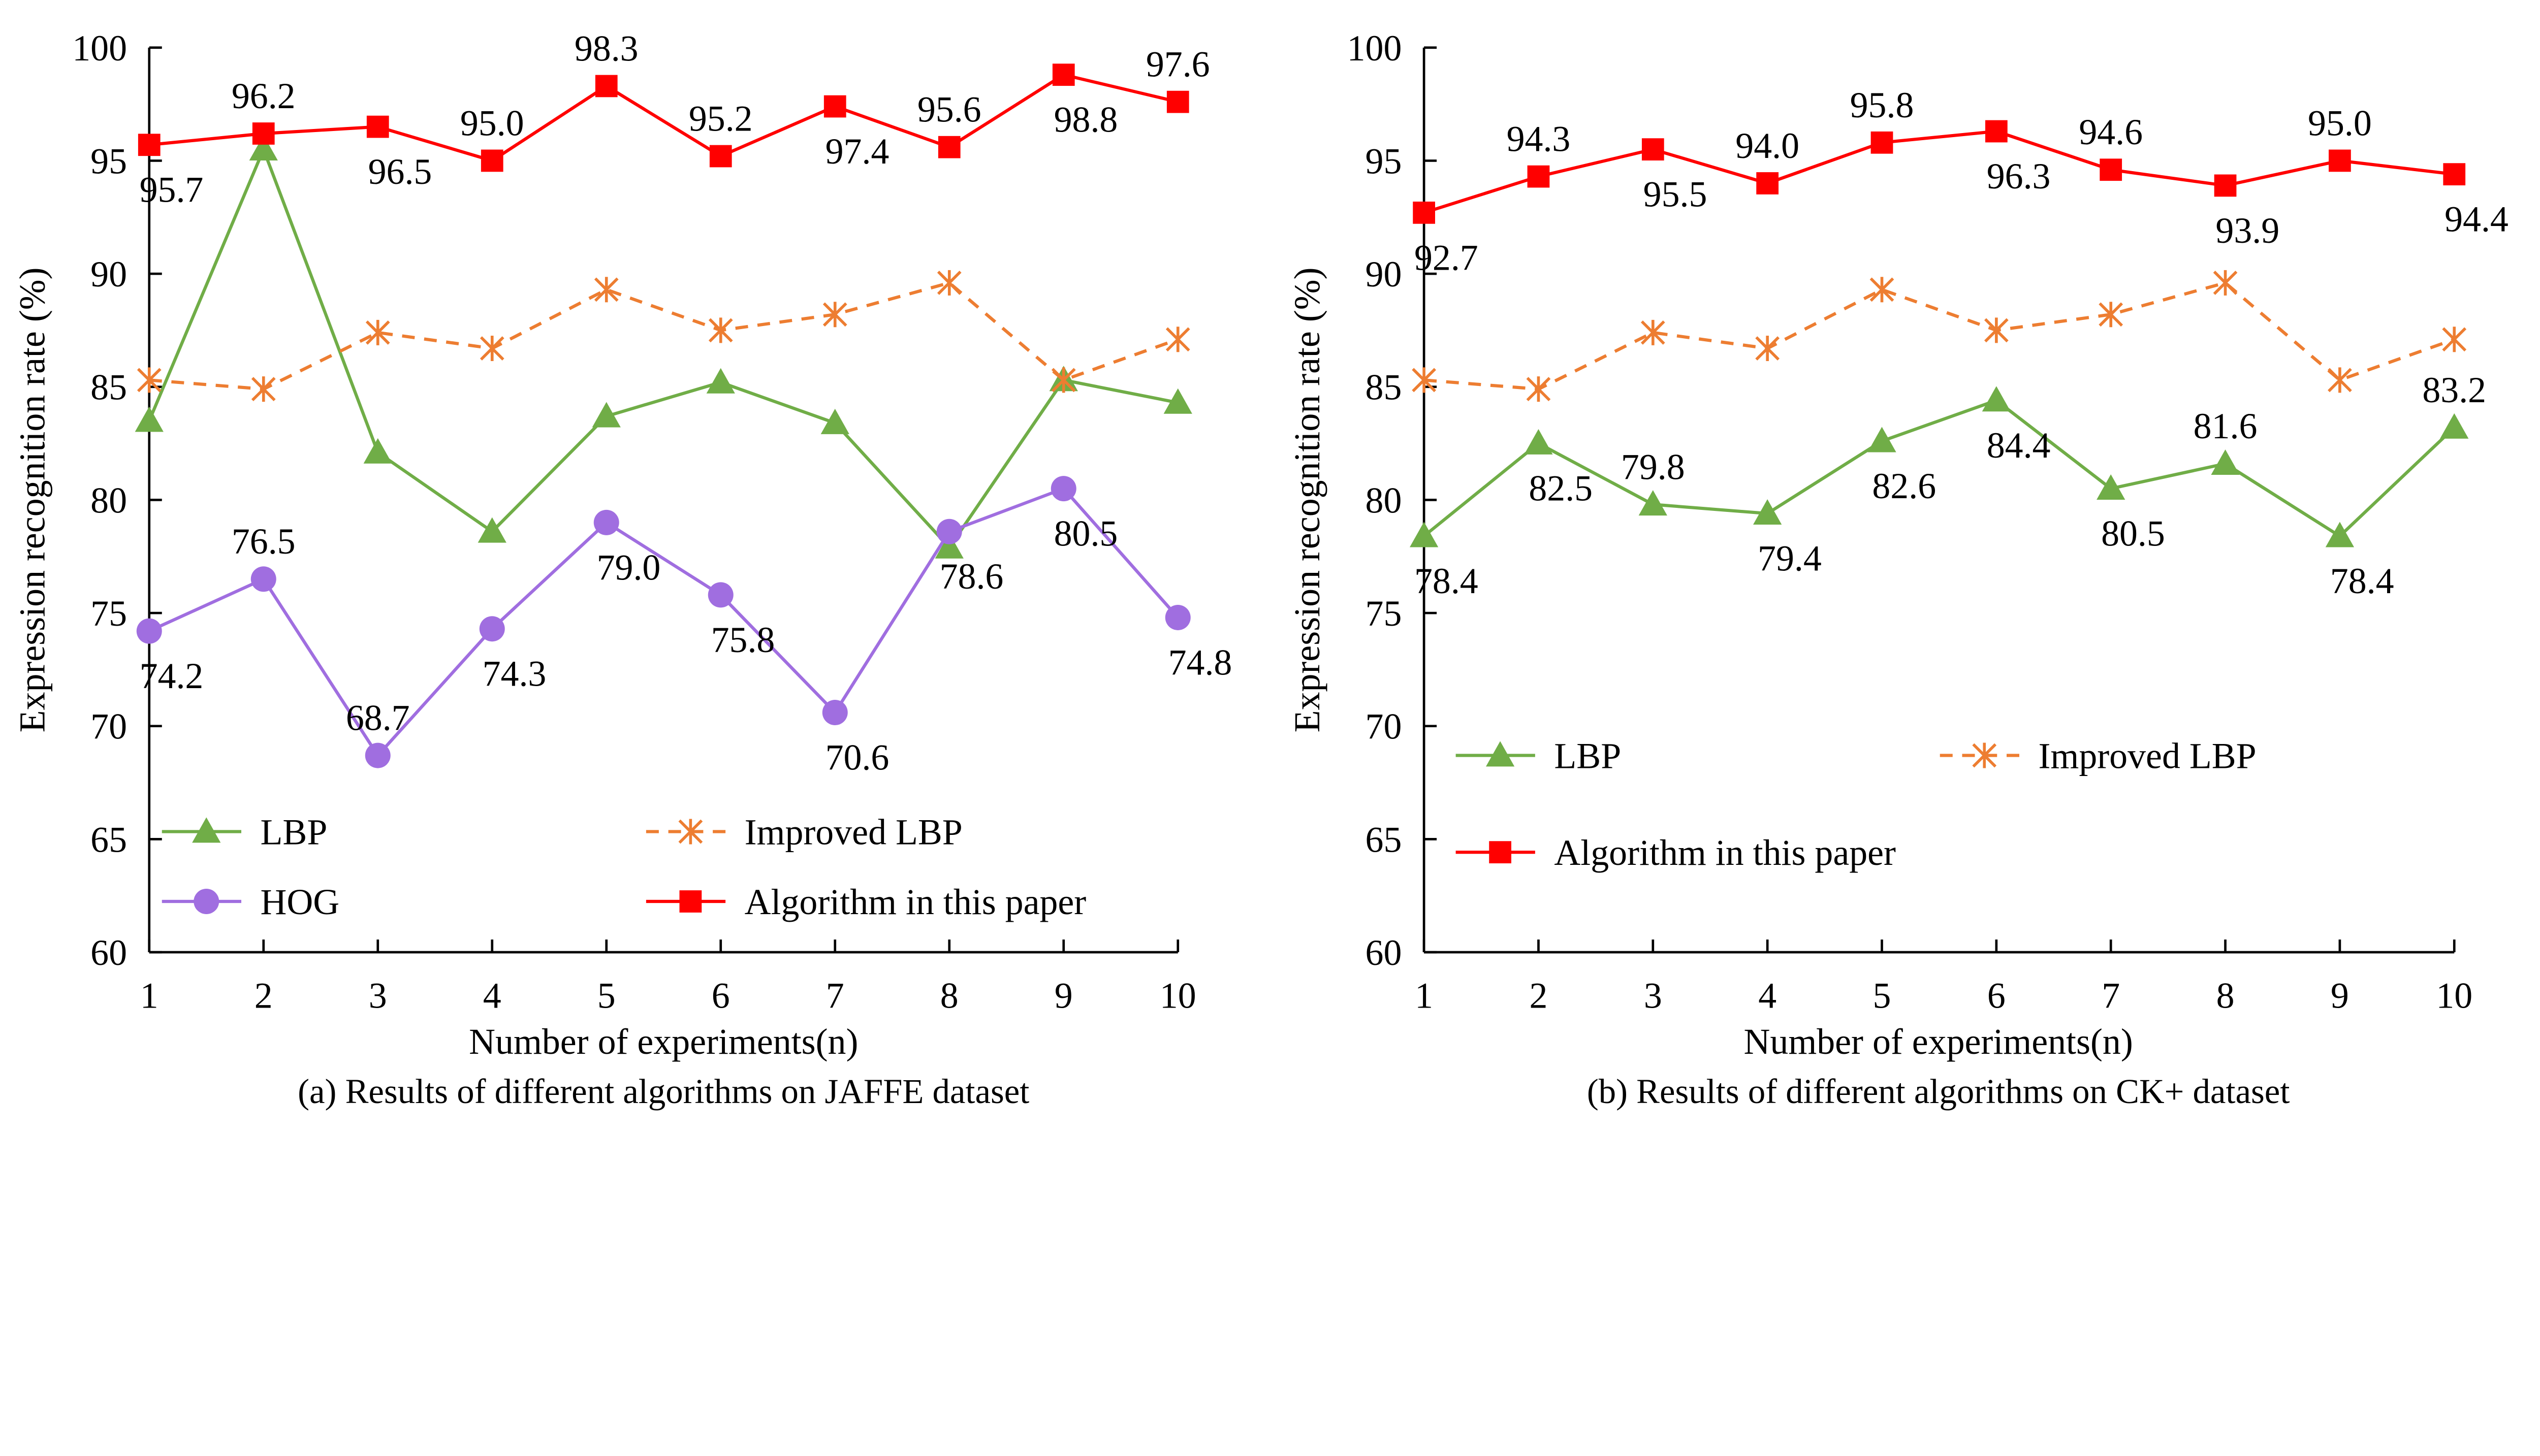  What do you see at coordinates (606, 995) in the screenshot?
I see `x-tick-label: 5` at bounding box center [606, 995].